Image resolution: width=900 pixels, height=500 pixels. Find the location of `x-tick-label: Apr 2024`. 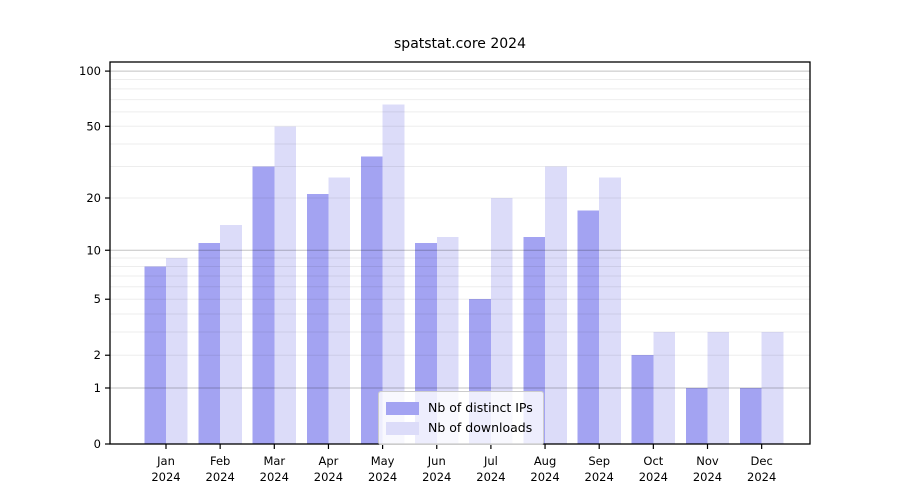

x-tick-label: Apr 2024 is located at coordinates (328, 469).